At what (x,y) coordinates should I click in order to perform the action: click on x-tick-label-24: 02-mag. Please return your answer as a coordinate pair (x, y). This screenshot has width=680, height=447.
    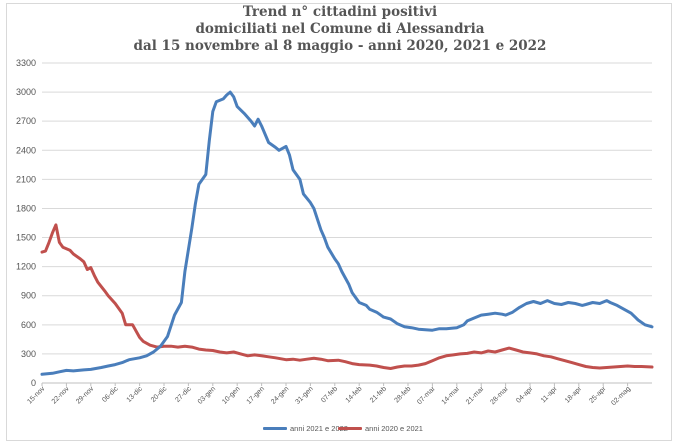
    Looking at the image, I should click on (621, 396).